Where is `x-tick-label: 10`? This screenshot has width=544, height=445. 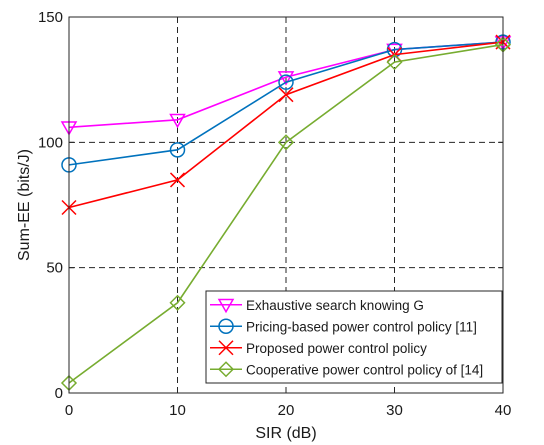
x-tick-label: 10 is located at coordinates (177, 410).